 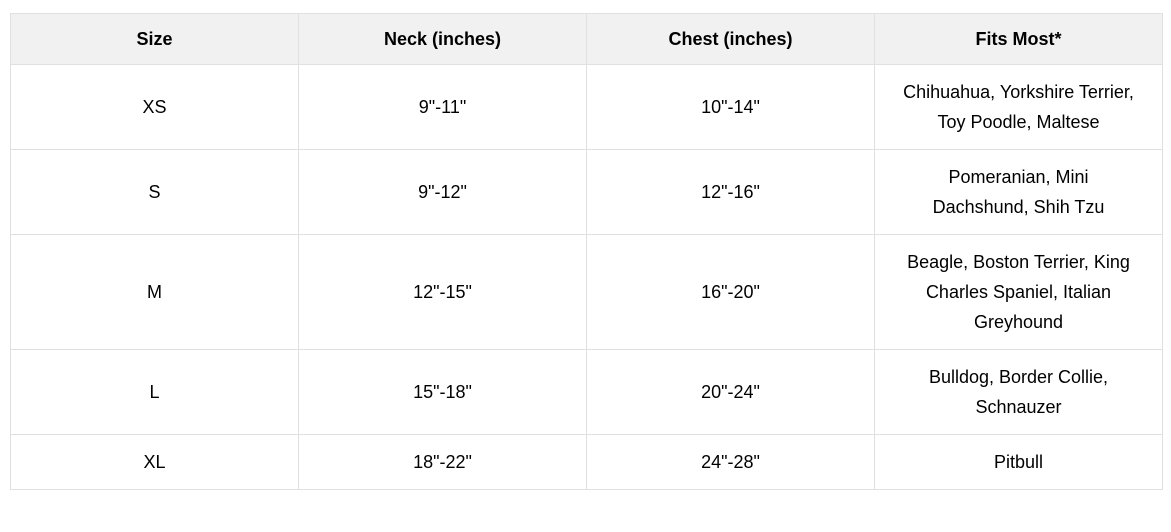 I want to click on cell-size: S, so click(x=154, y=192).